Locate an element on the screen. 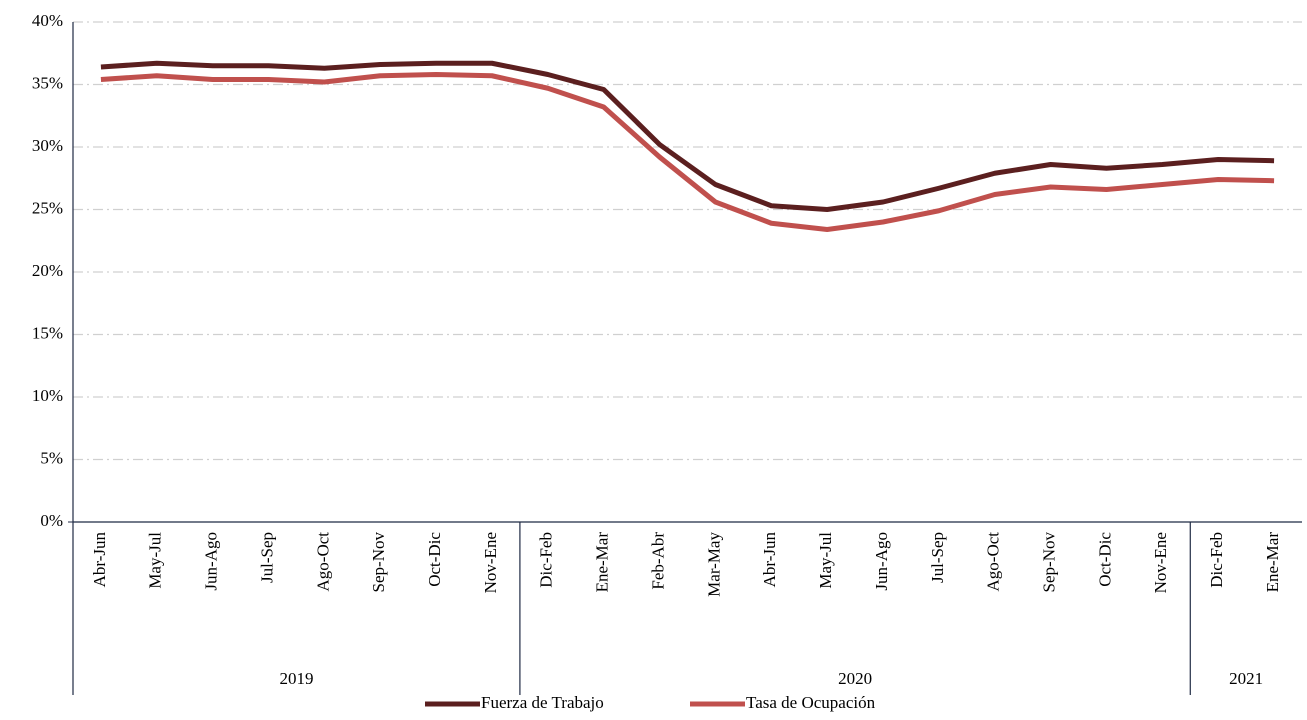  y-tick-label: 35% is located at coordinates (47, 82).